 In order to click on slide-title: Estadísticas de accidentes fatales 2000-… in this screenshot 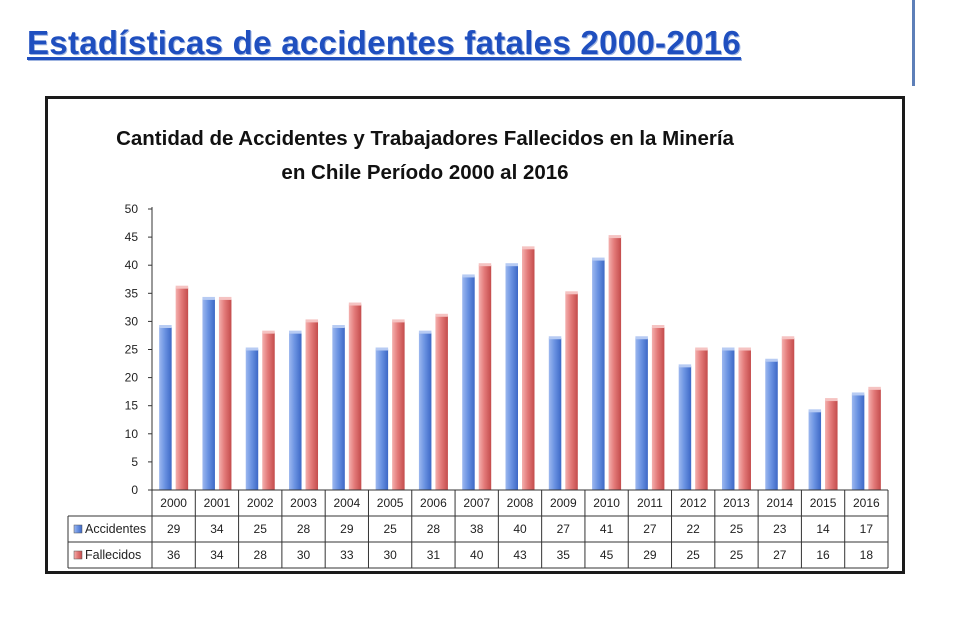, I will do `click(384, 42)`.